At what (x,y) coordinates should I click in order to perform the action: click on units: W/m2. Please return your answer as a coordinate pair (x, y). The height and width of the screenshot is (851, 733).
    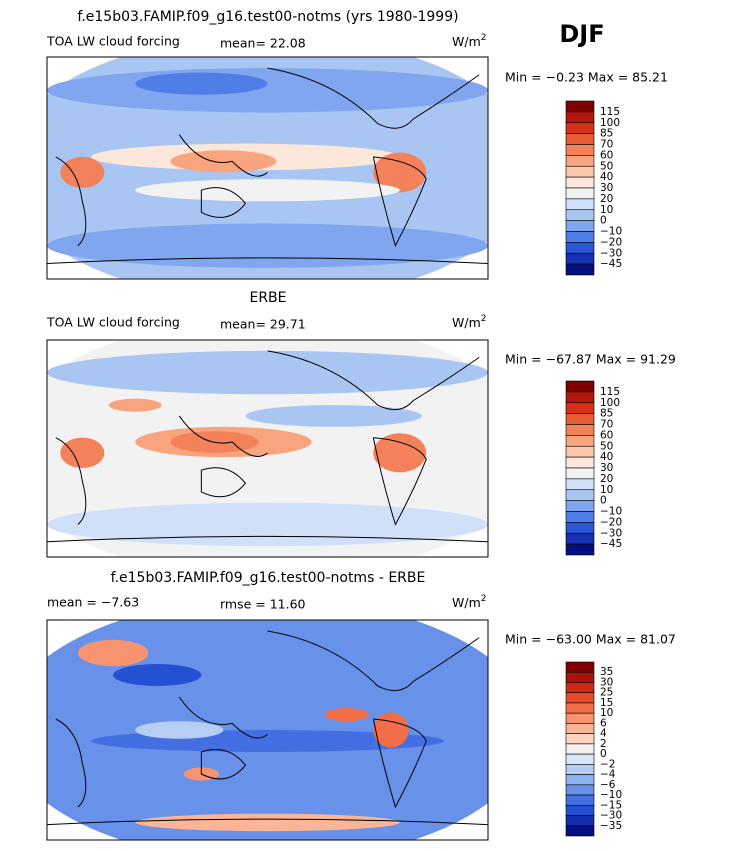
    Looking at the image, I should click on (469, 602).